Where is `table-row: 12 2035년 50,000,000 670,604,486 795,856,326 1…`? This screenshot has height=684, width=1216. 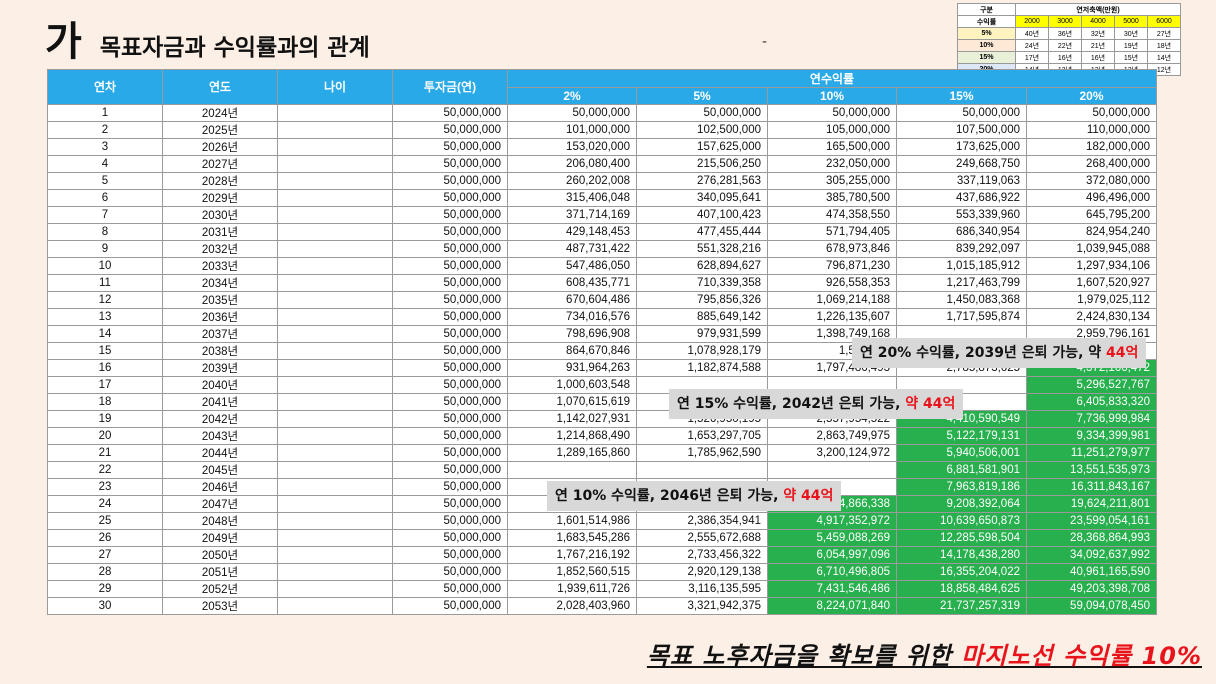 table-row: 12 2035년 50,000,000 670,604,486 795,856,326 1… is located at coordinates (602, 299).